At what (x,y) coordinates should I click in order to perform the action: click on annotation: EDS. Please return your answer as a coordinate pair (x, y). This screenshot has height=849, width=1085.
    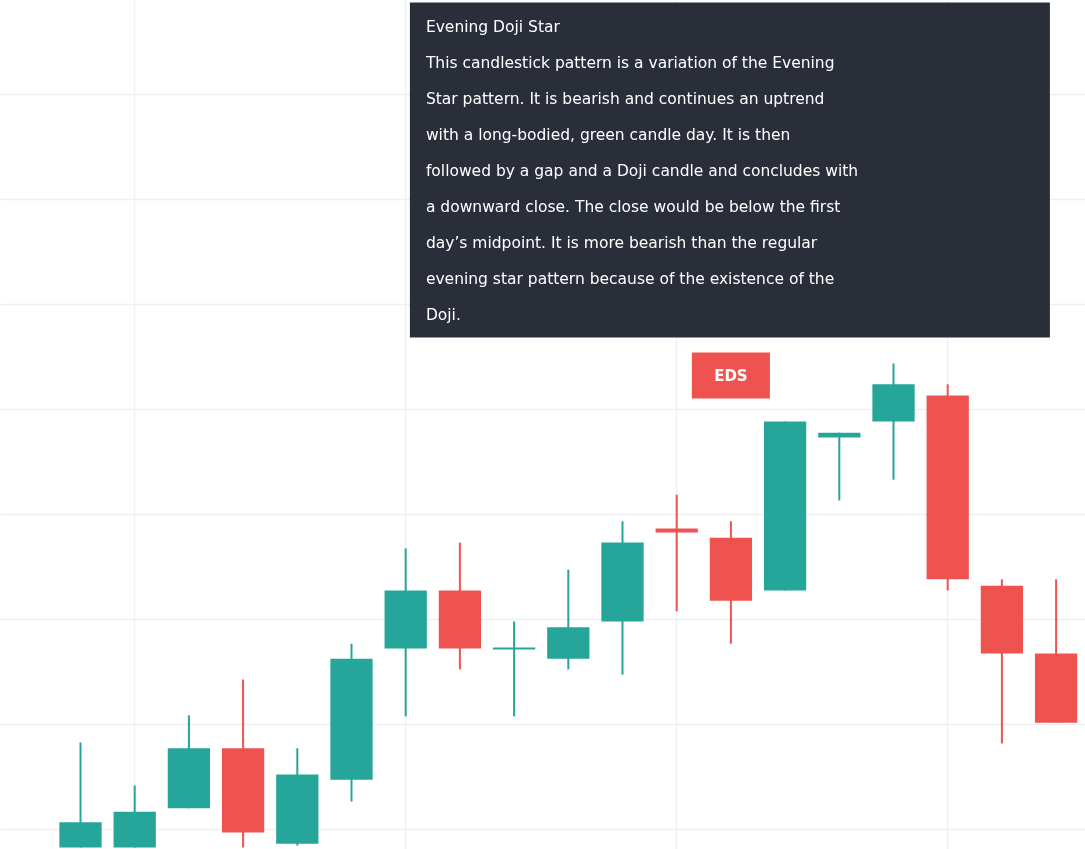
    Looking at the image, I should click on (731, 375).